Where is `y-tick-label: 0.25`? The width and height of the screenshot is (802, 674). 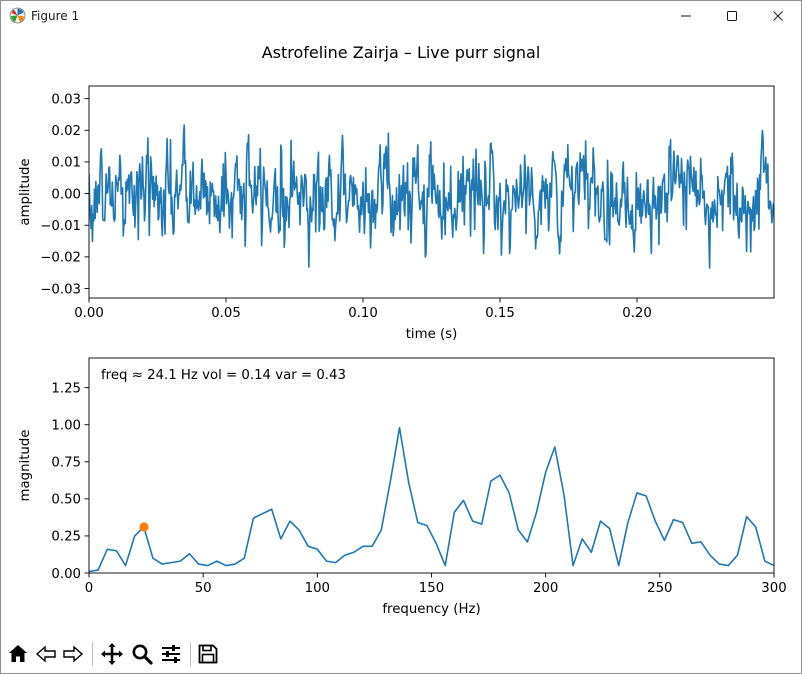 y-tick-label: 0.25 is located at coordinates (66, 537).